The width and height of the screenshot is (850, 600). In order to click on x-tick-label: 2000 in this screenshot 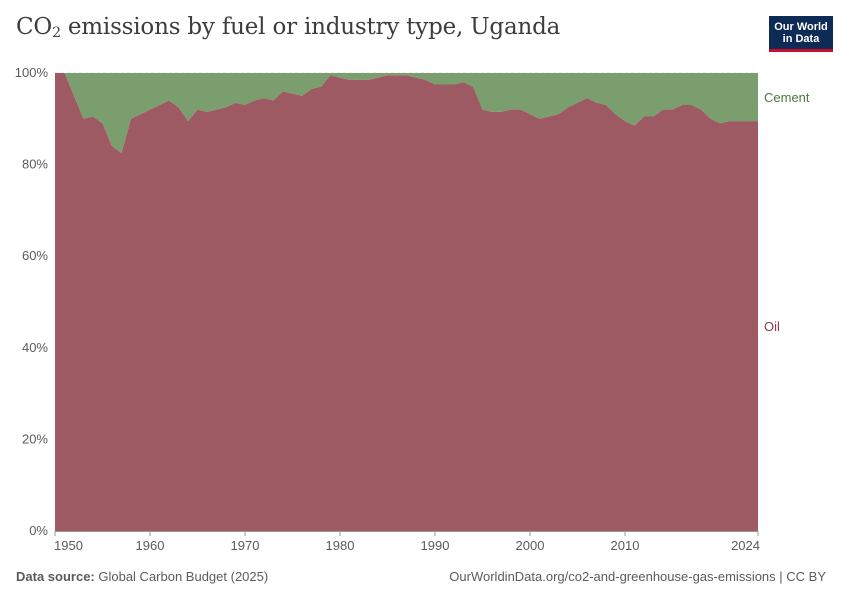, I will do `click(530, 545)`.